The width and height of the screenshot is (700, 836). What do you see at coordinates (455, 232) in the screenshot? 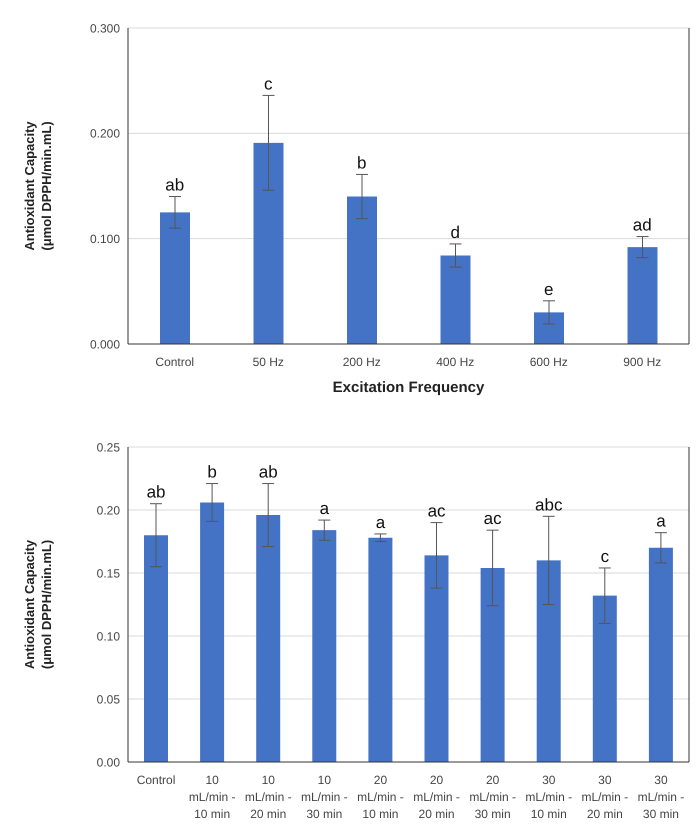
I see `annotation: d` at bounding box center [455, 232].